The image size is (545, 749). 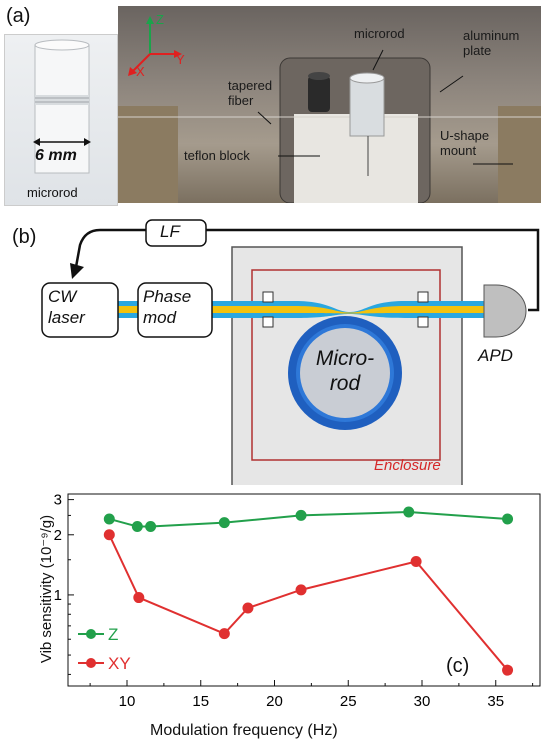 What do you see at coordinates (180, 59) in the screenshot?
I see `axis-y-label: Y` at bounding box center [180, 59].